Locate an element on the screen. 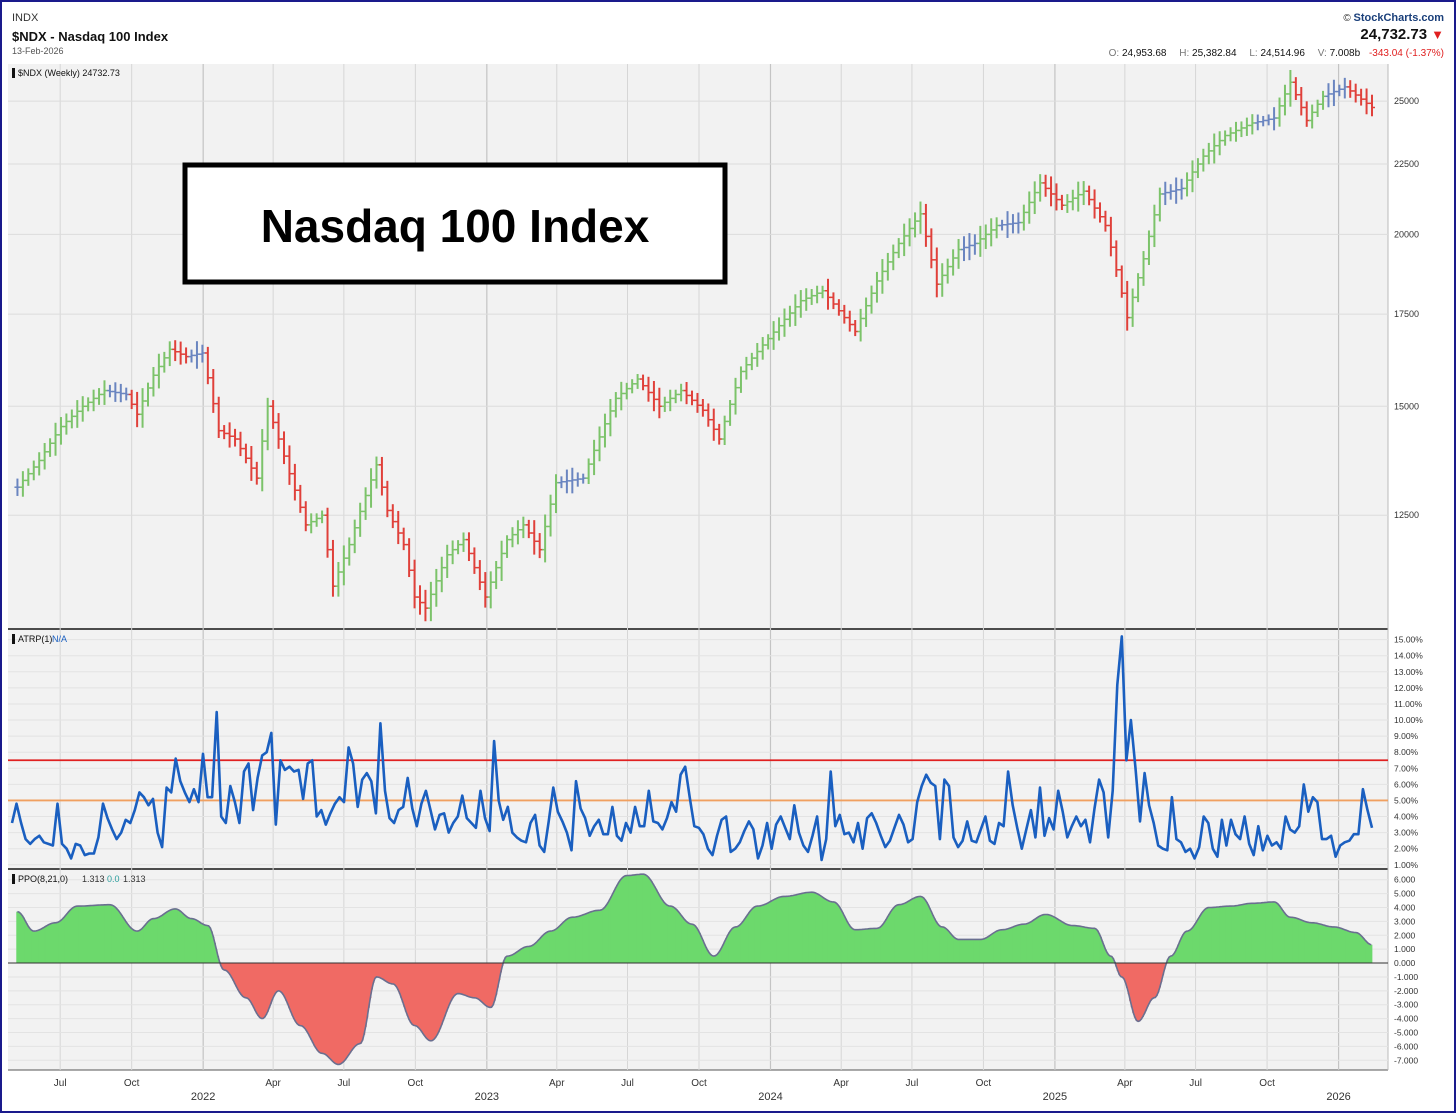 The height and width of the screenshot is (1113, 1456). atrp-tick-label: 7.00% is located at coordinates (1406, 768).